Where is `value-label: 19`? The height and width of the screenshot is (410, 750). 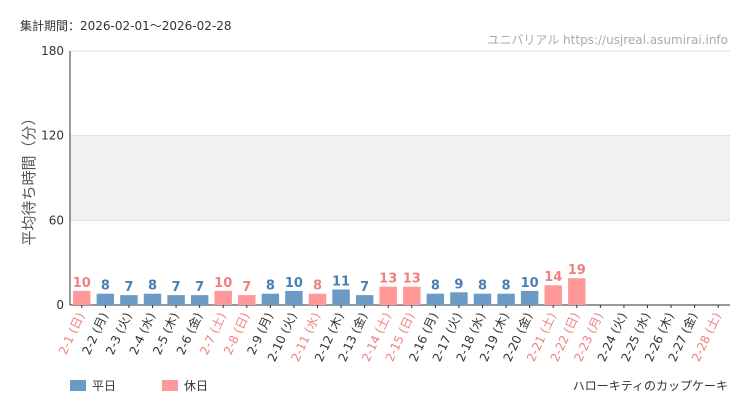 value-label: 19 is located at coordinates (577, 270).